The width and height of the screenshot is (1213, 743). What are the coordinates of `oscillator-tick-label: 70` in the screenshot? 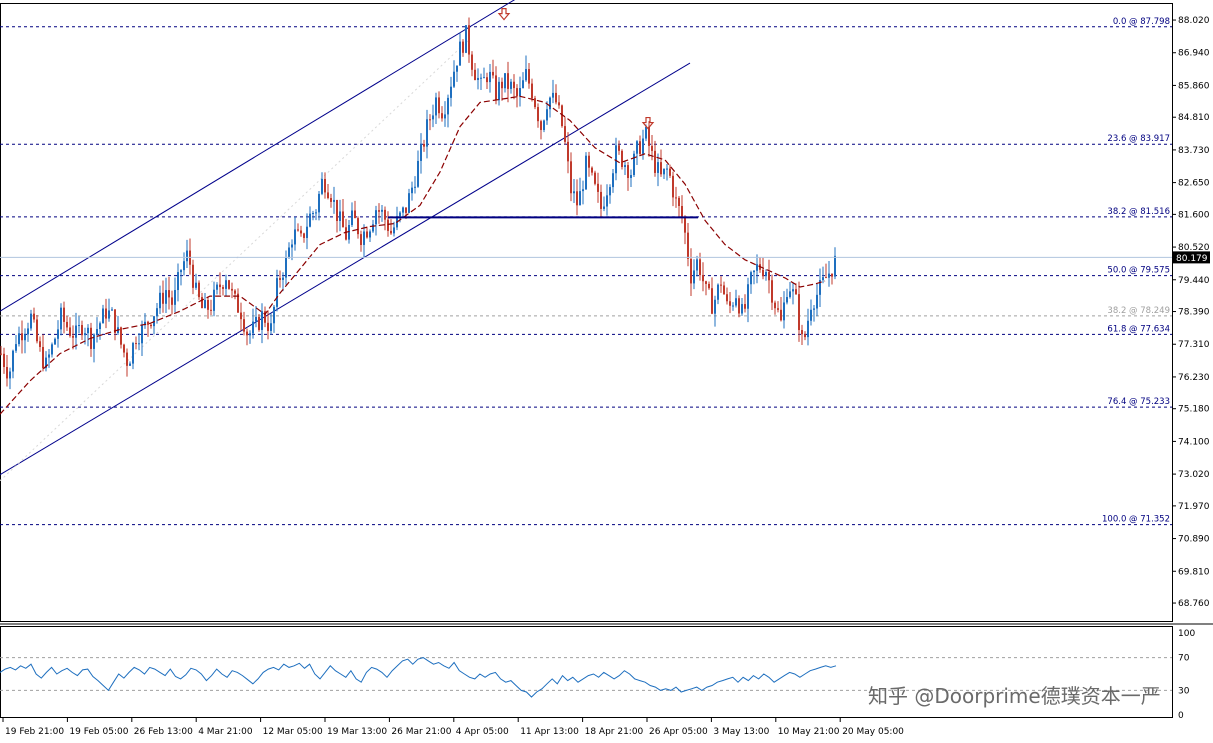 It's located at (1184, 659).